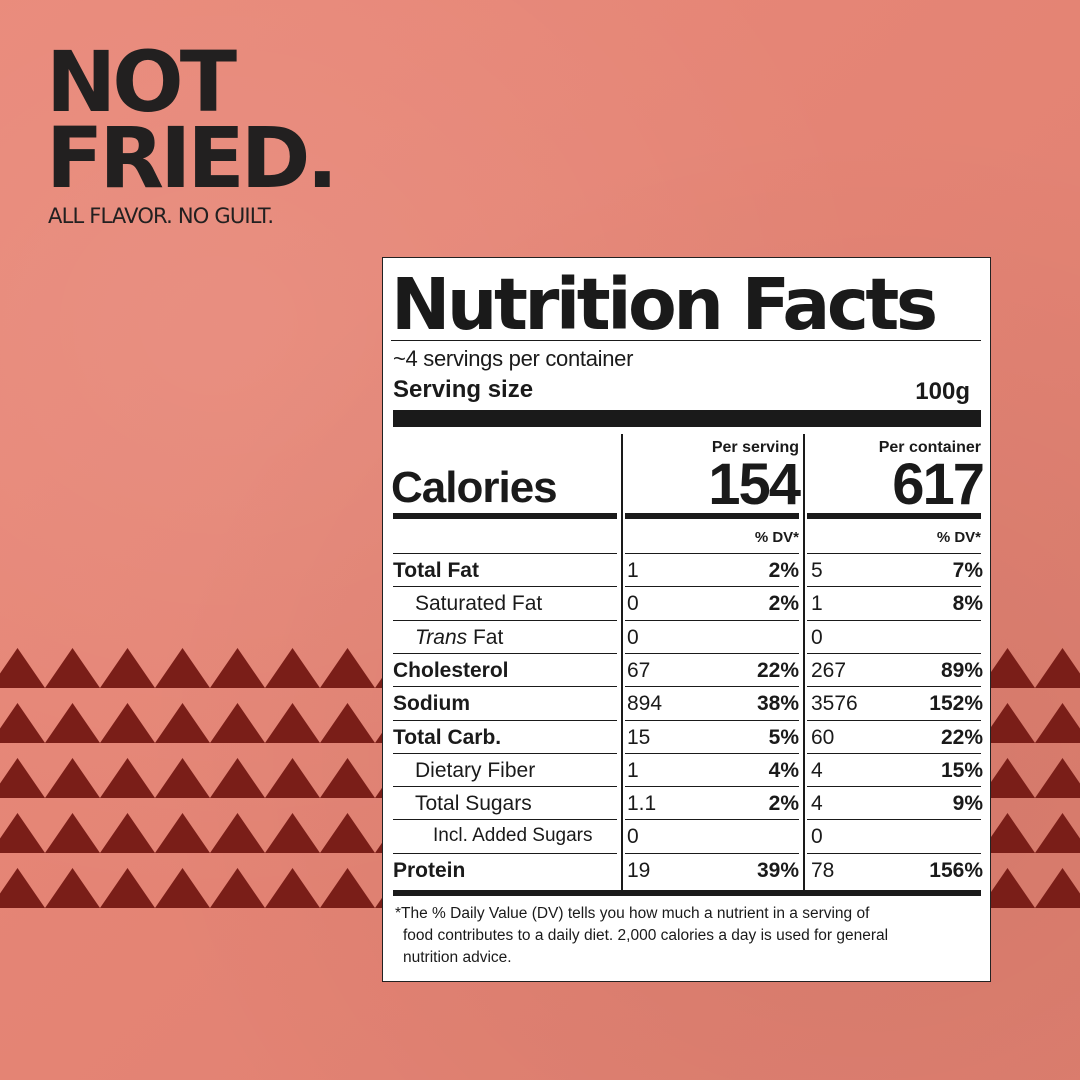  What do you see at coordinates (475, 770) in the screenshot?
I see `nutrient-name: Dietary Fiber` at bounding box center [475, 770].